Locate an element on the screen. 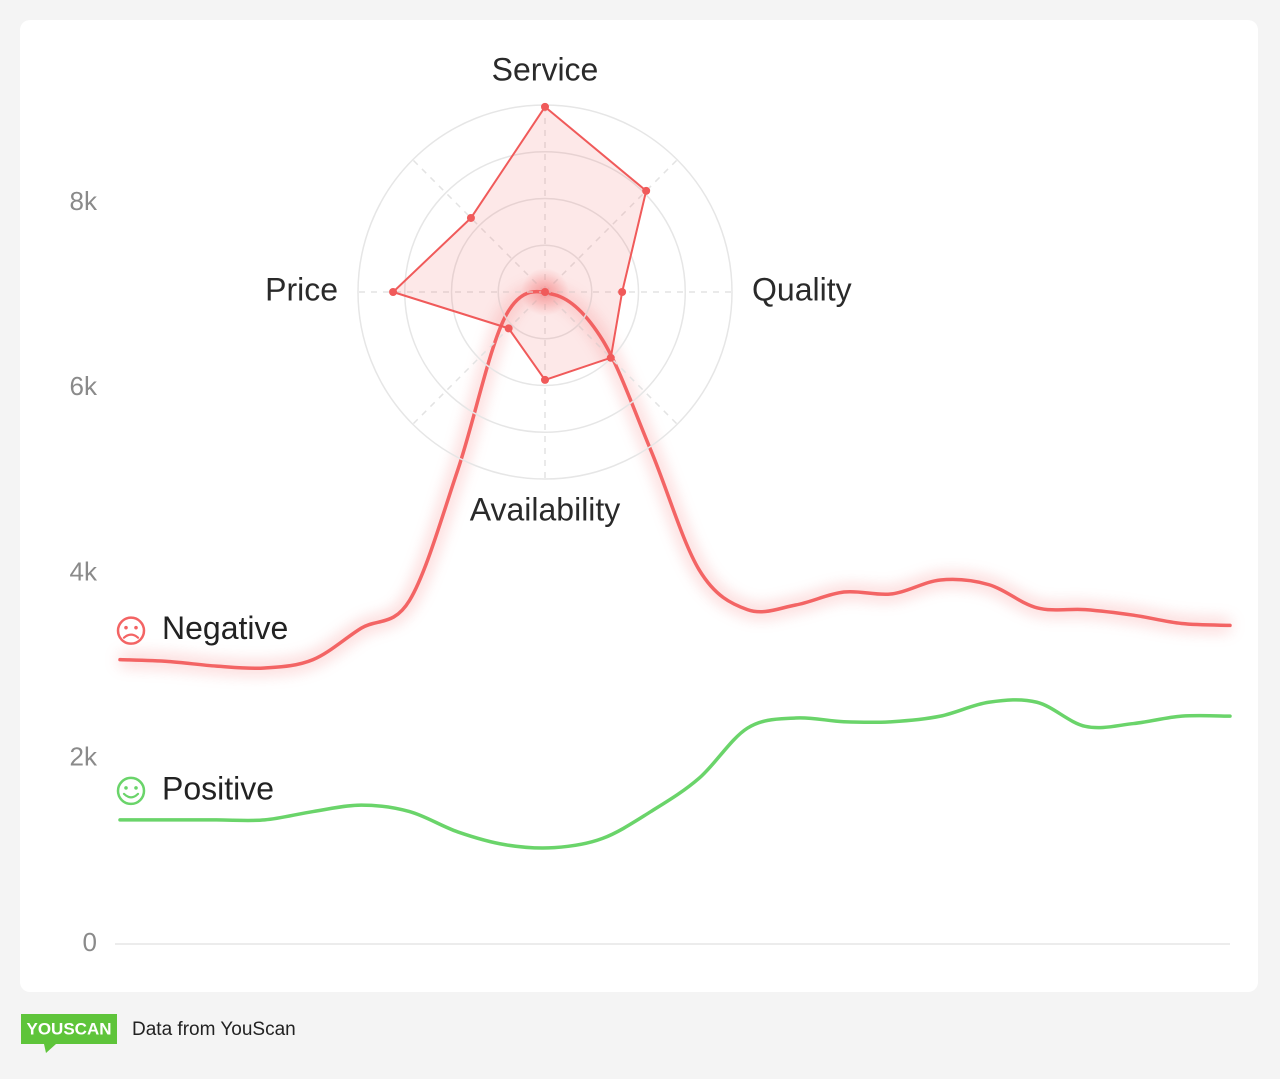 The image size is (1280, 1079). y-tick-label: 2k is located at coordinates (84, 757).